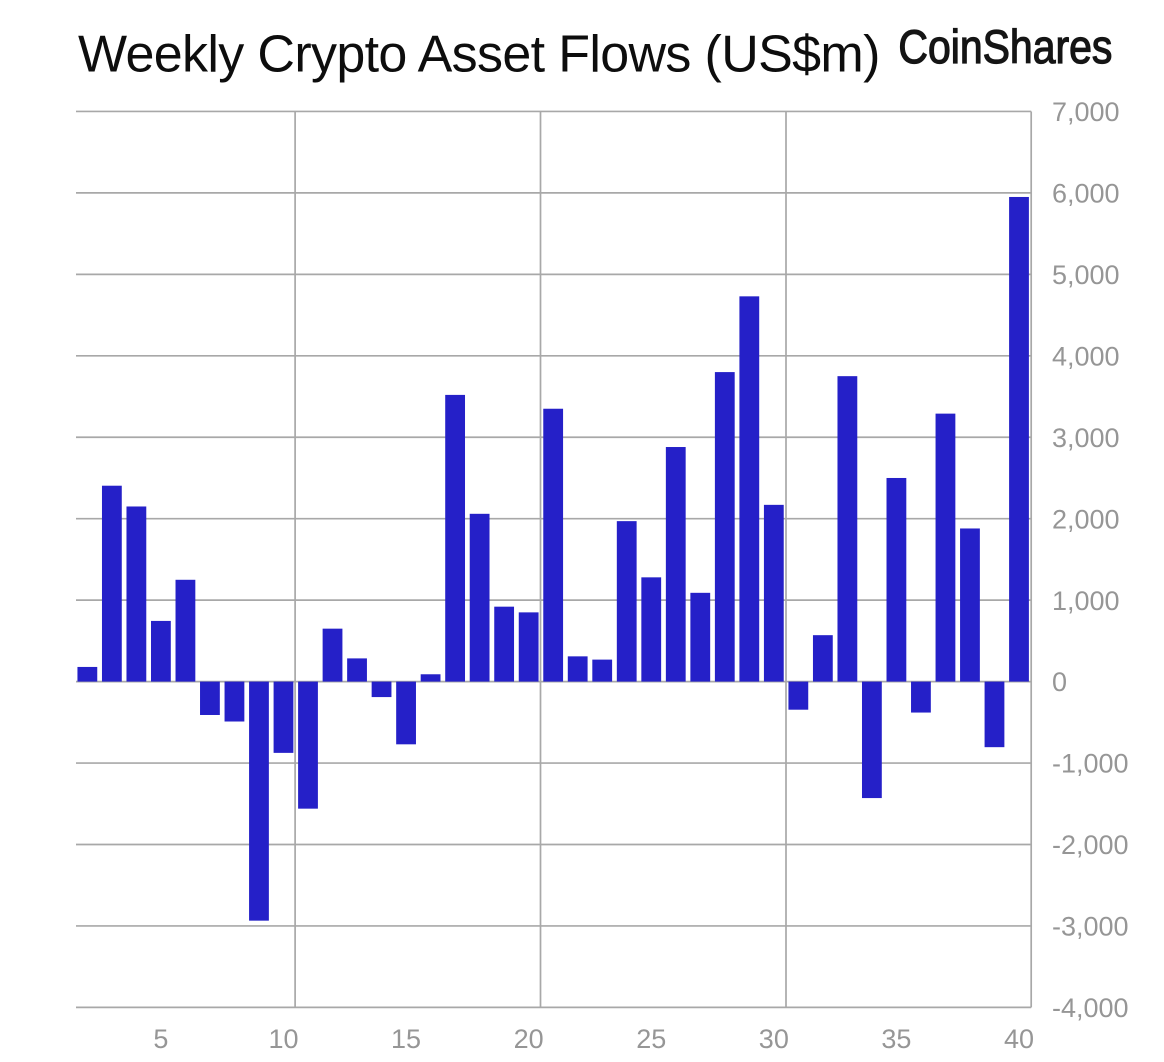 The image size is (1164, 1062). Describe the element at coordinates (1086, 112) in the screenshot. I see `svg-text: 7,000` at that location.